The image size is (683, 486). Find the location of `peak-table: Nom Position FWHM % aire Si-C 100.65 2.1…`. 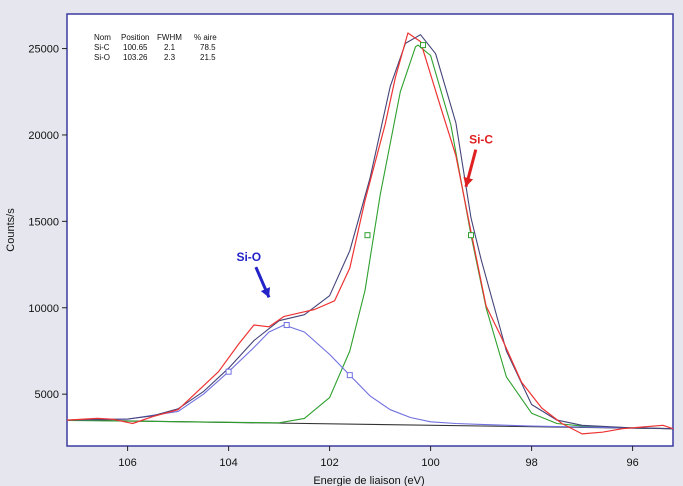

peak-table: Nom Position FWHM % aire Si-C 100.65 2.1… is located at coordinates (155, 47).